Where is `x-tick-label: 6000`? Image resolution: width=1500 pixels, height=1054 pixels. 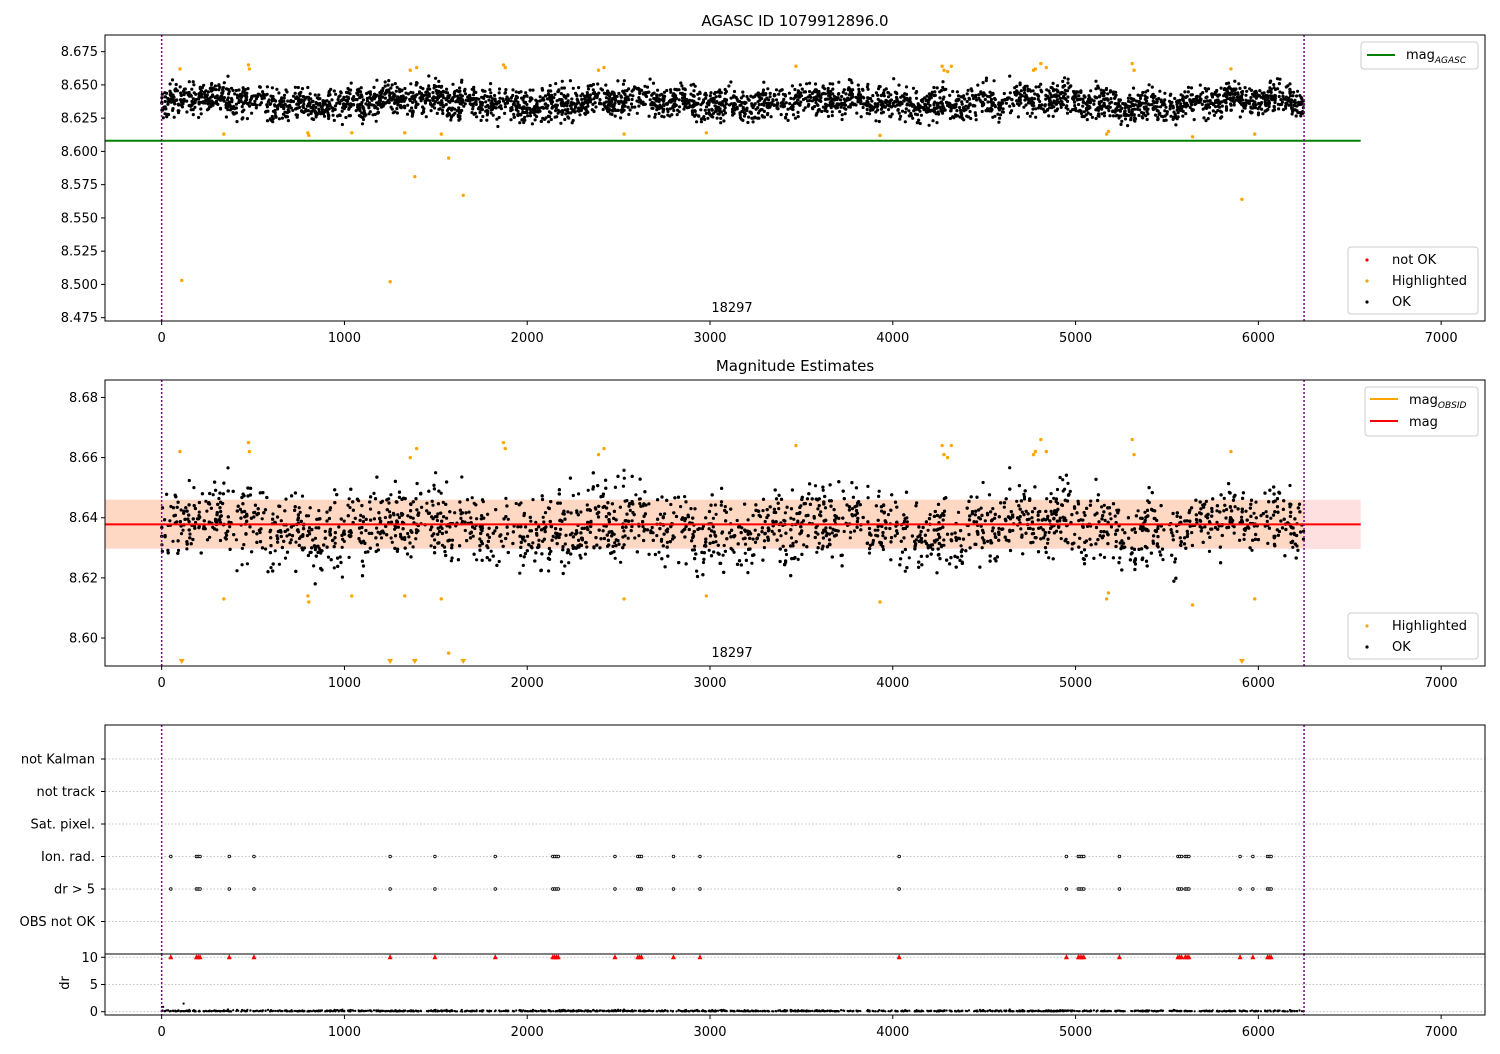
x-tick-label: 6000 is located at coordinates (1258, 338).